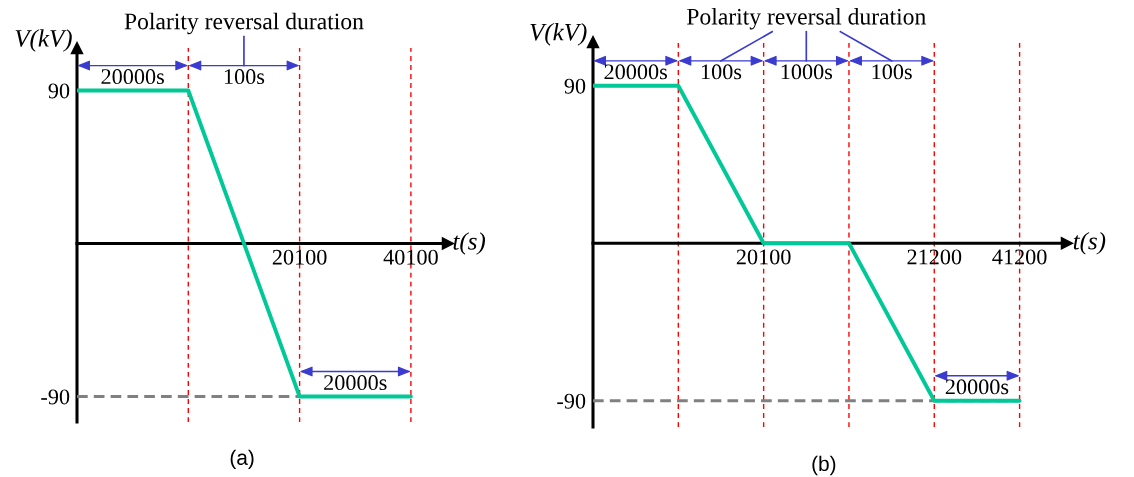  I want to click on x-tick-label: 40100, so click(410, 257).